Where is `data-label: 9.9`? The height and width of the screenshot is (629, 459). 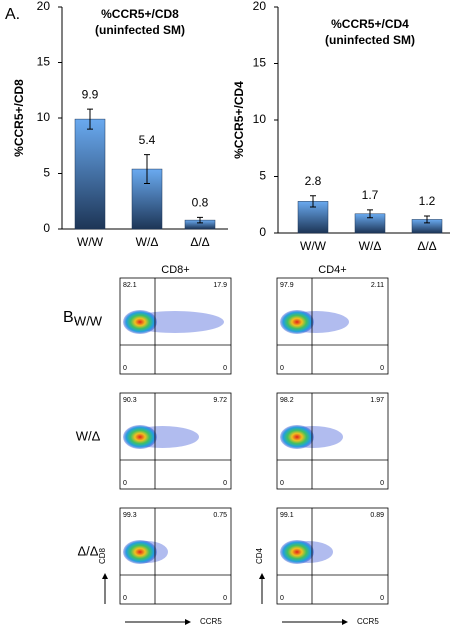 data-label: 9.9 is located at coordinates (90, 94).